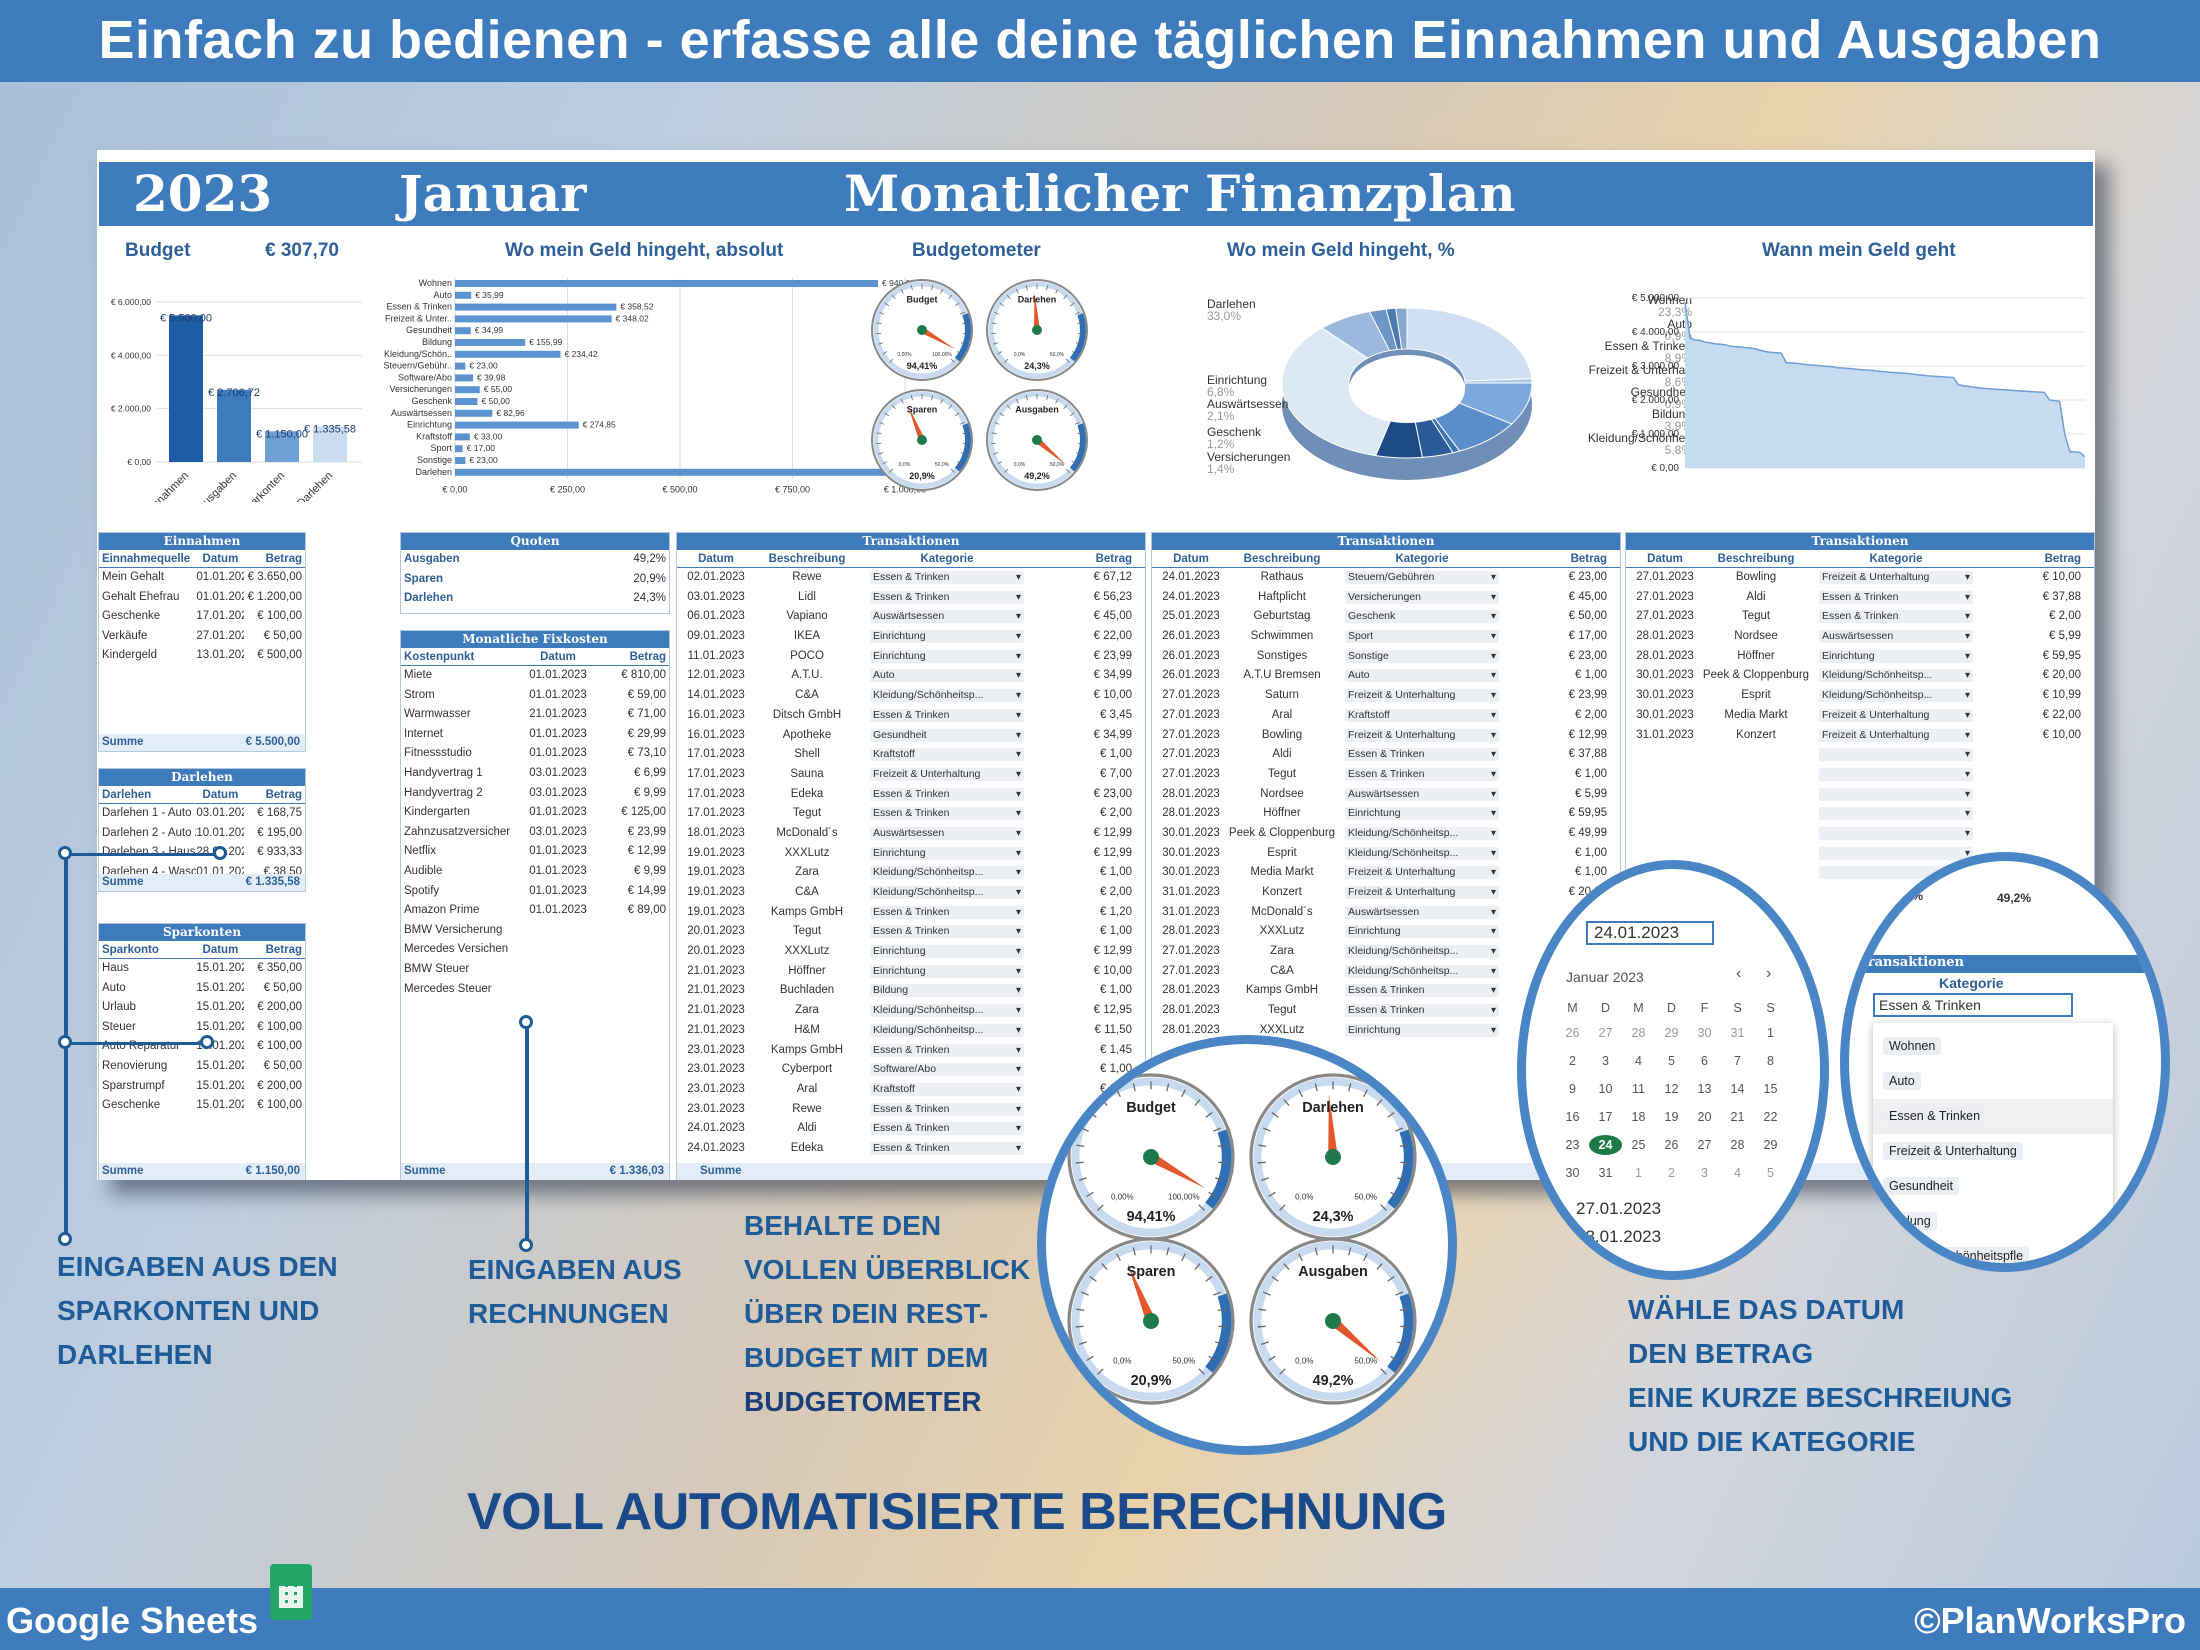  Describe the element at coordinates (119, 1026) in the screenshot. I see `table-cell: Steuer` at that location.